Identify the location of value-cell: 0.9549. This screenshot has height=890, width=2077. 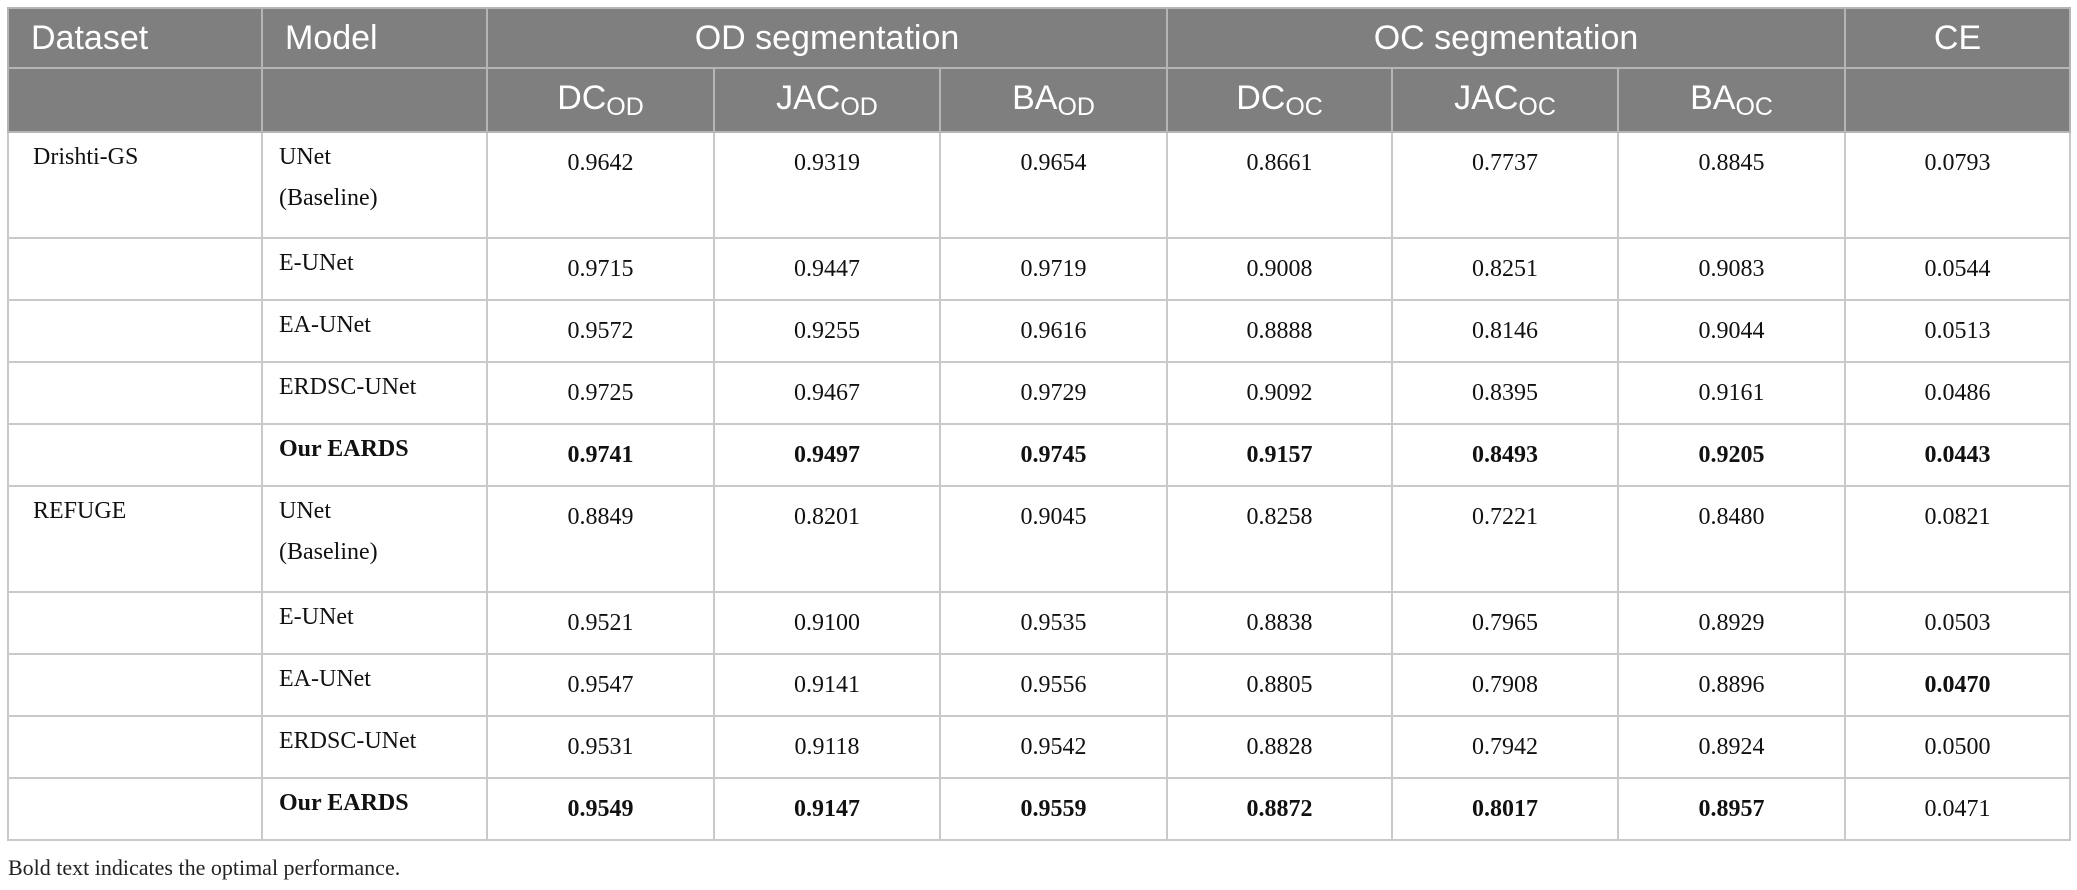
(600, 809).